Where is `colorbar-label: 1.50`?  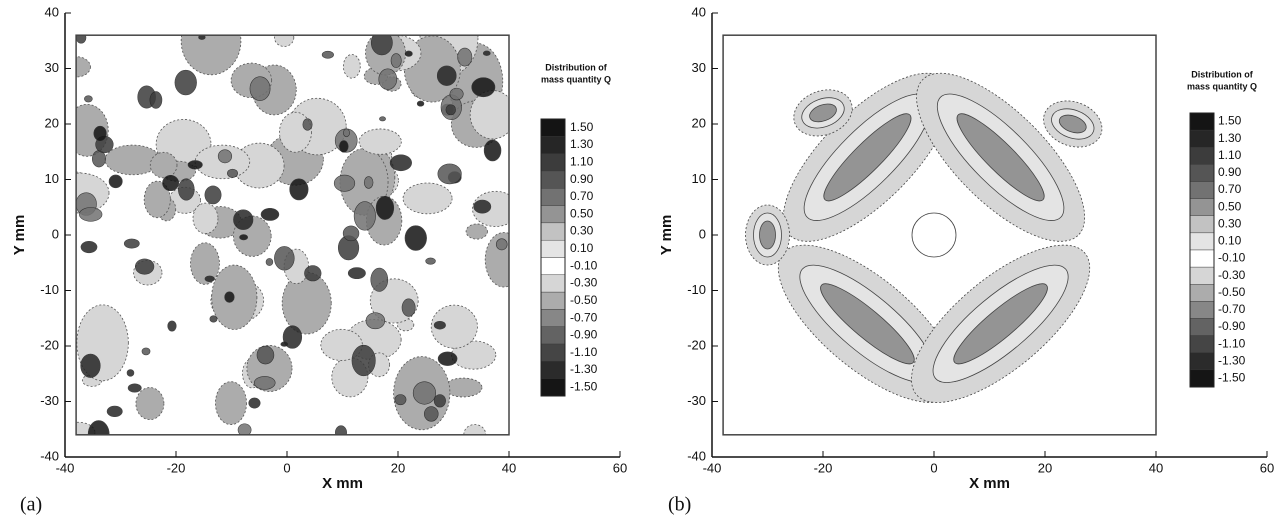 colorbar-label: 1.50 is located at coordinates (1230, 121).